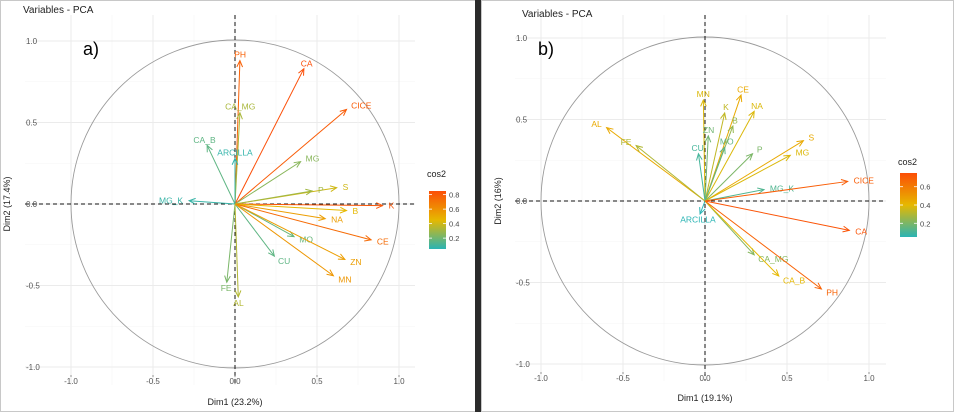 The image size is (954, 416). I want to click on variable-label: CA, so click(307, 63).